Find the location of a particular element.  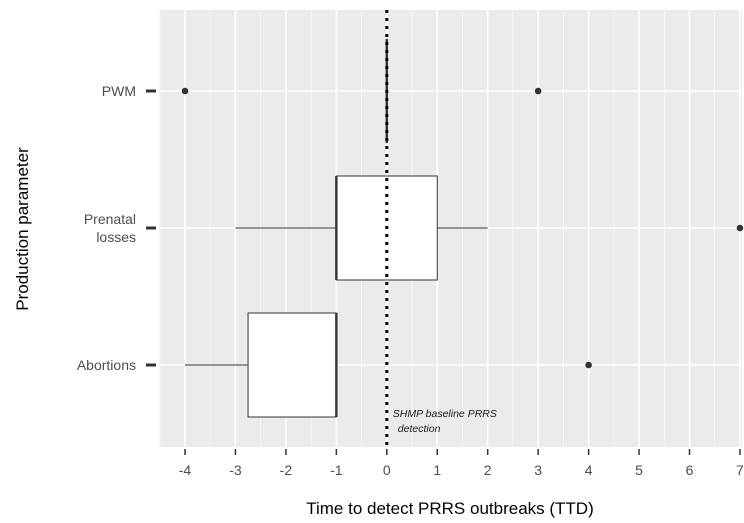

x-tick-label: -2 is located at coordinates (286, 470).